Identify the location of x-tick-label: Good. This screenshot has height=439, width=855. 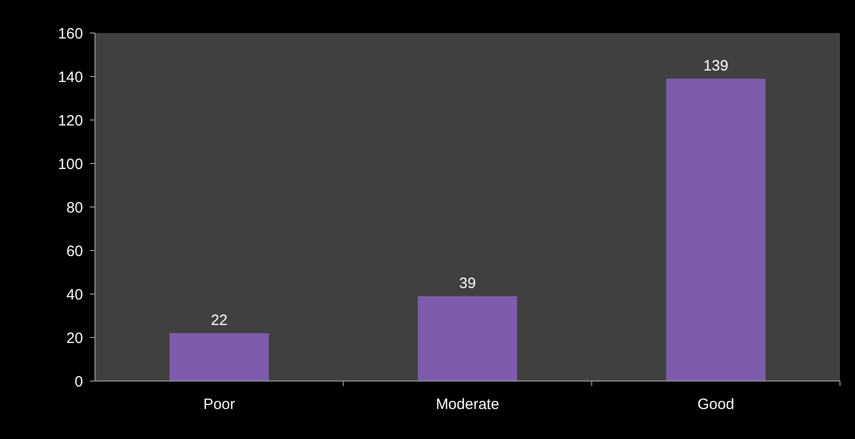
(715, 404).